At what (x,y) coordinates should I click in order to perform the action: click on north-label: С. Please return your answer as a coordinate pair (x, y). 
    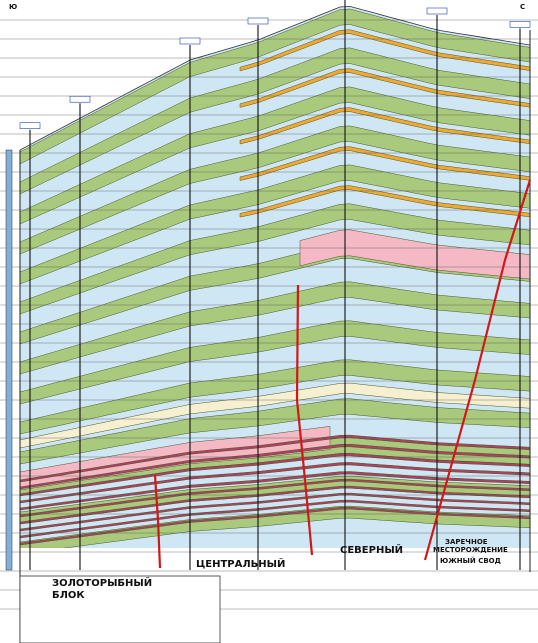
    Looking at the image, I should click on (522, 7).